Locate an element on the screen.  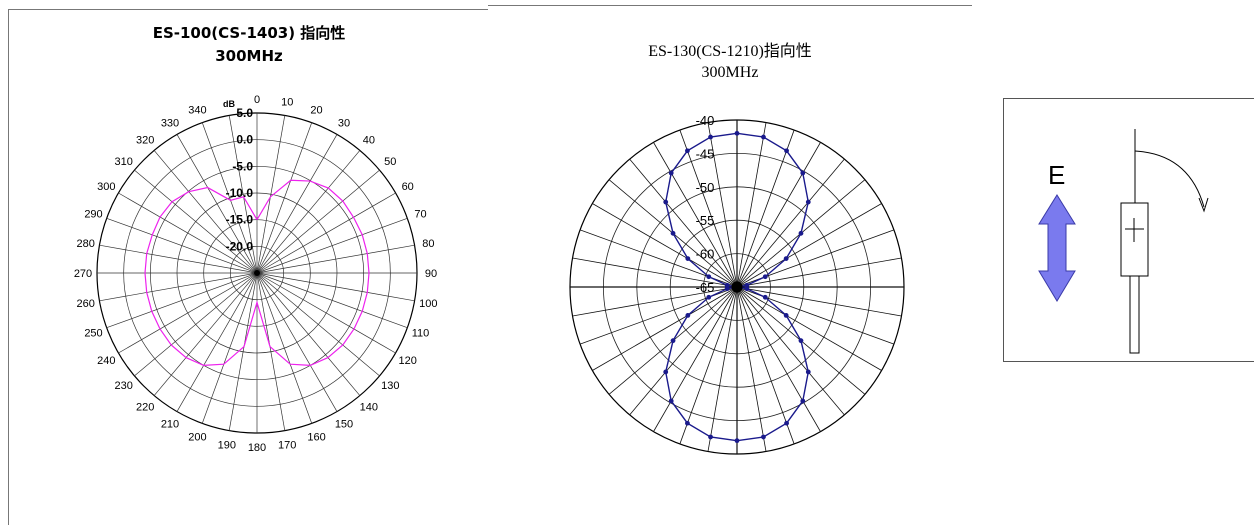
es100-angle-tick-label: 200 is located at coordinates (197, 438).